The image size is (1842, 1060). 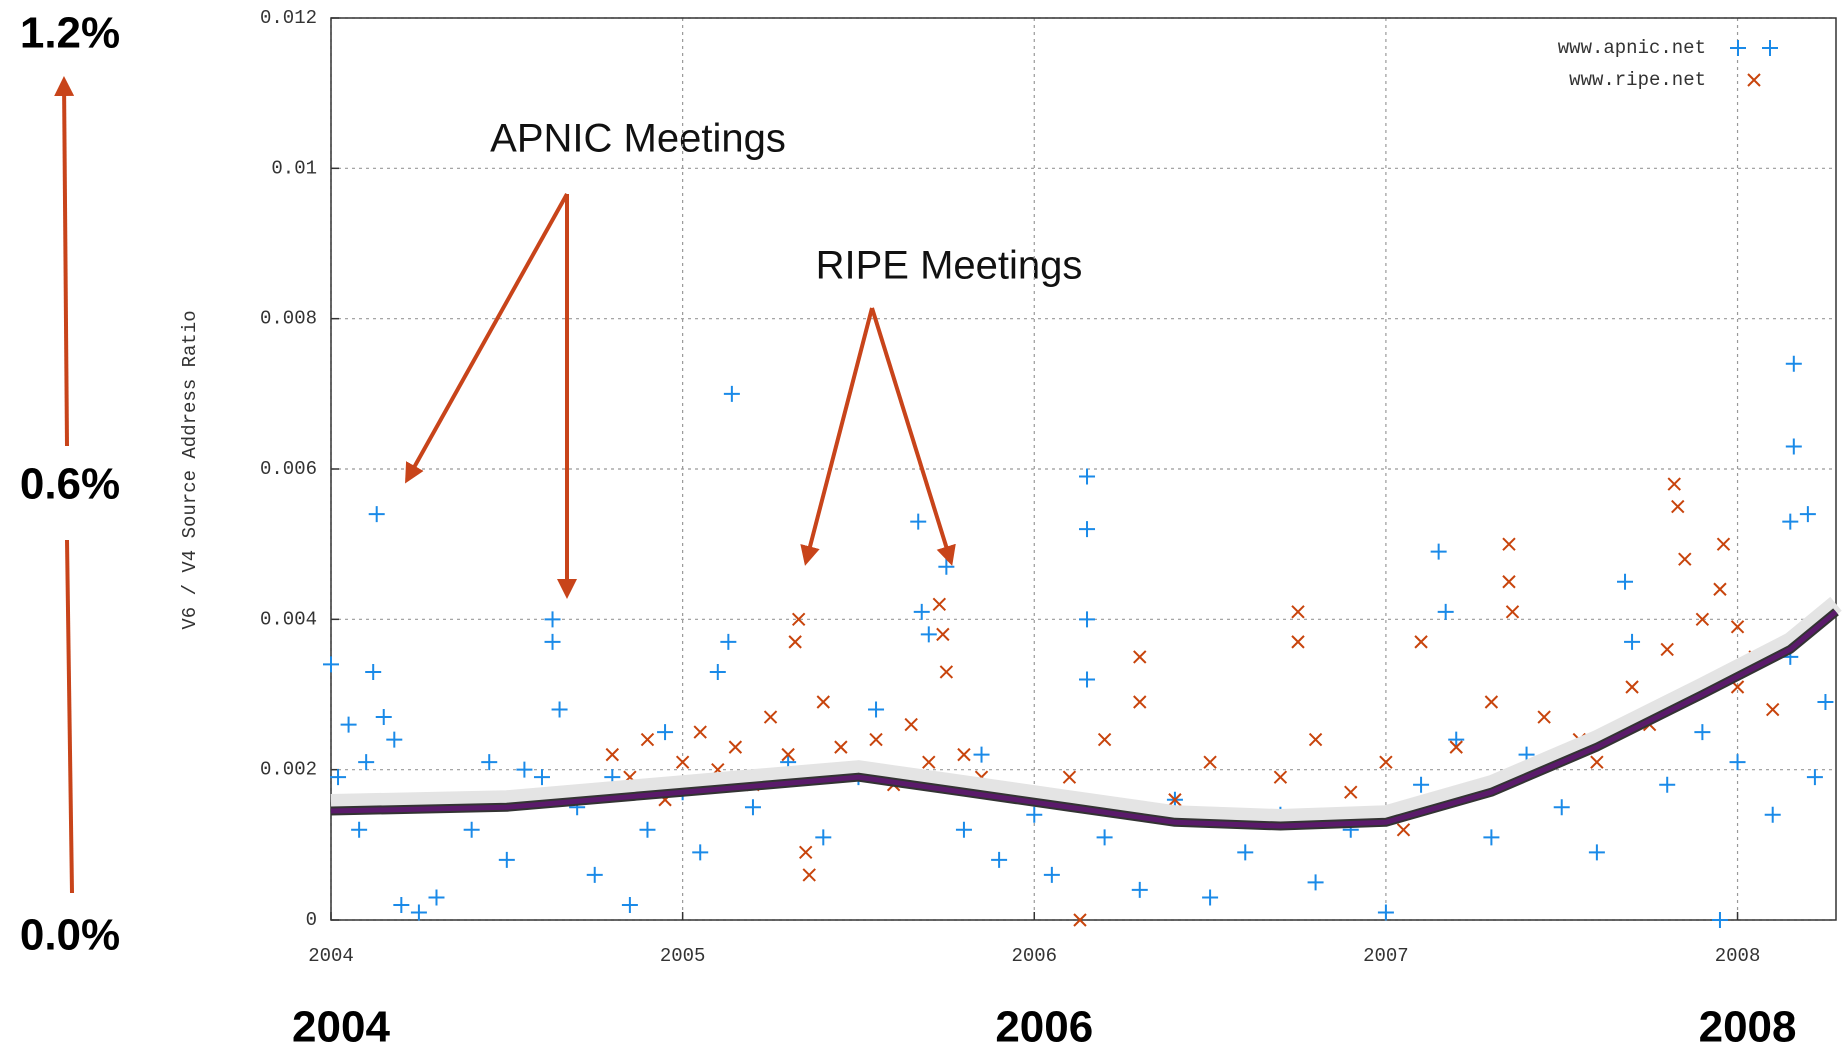 I want to click on y-tick-label: 0.006, so click(x=288, y=469).